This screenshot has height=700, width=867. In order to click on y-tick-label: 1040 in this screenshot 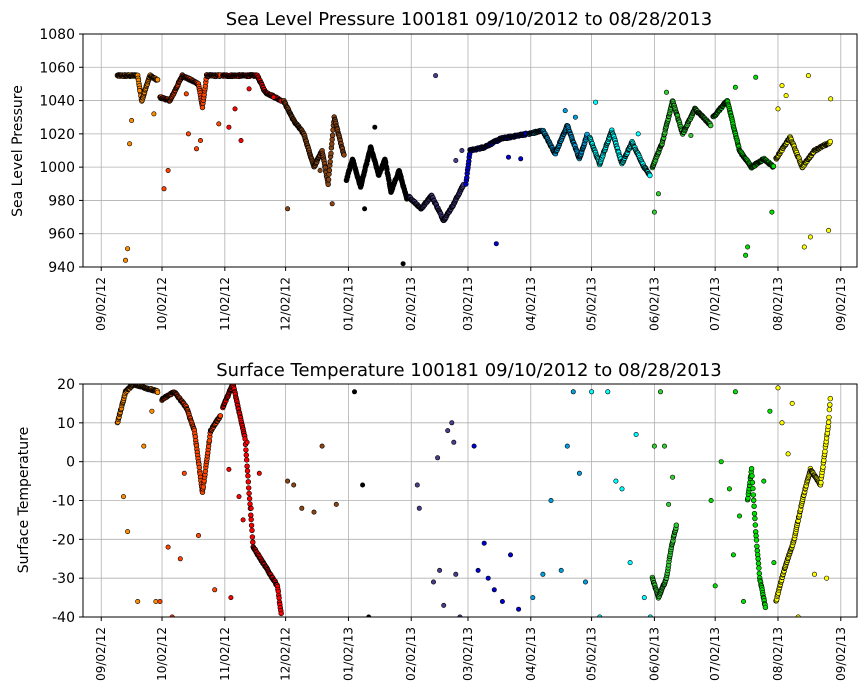, I will do `click(57, 102)`.